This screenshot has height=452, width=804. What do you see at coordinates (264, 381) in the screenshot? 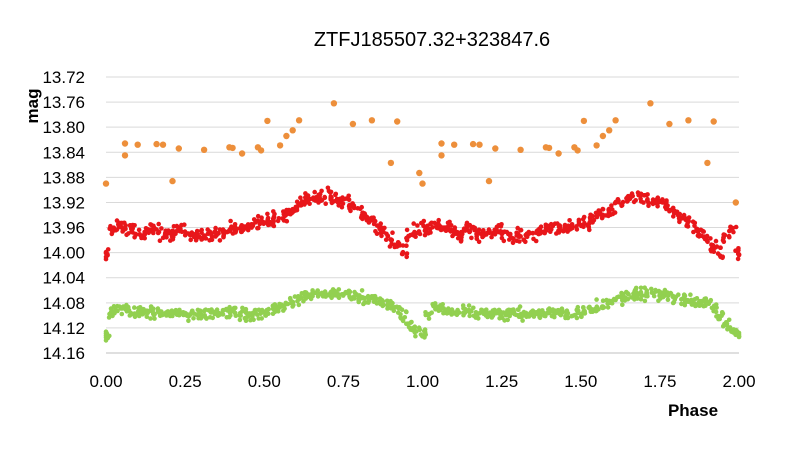
I see `x-tick-label: 0.50` at bounding box center [264, 381].